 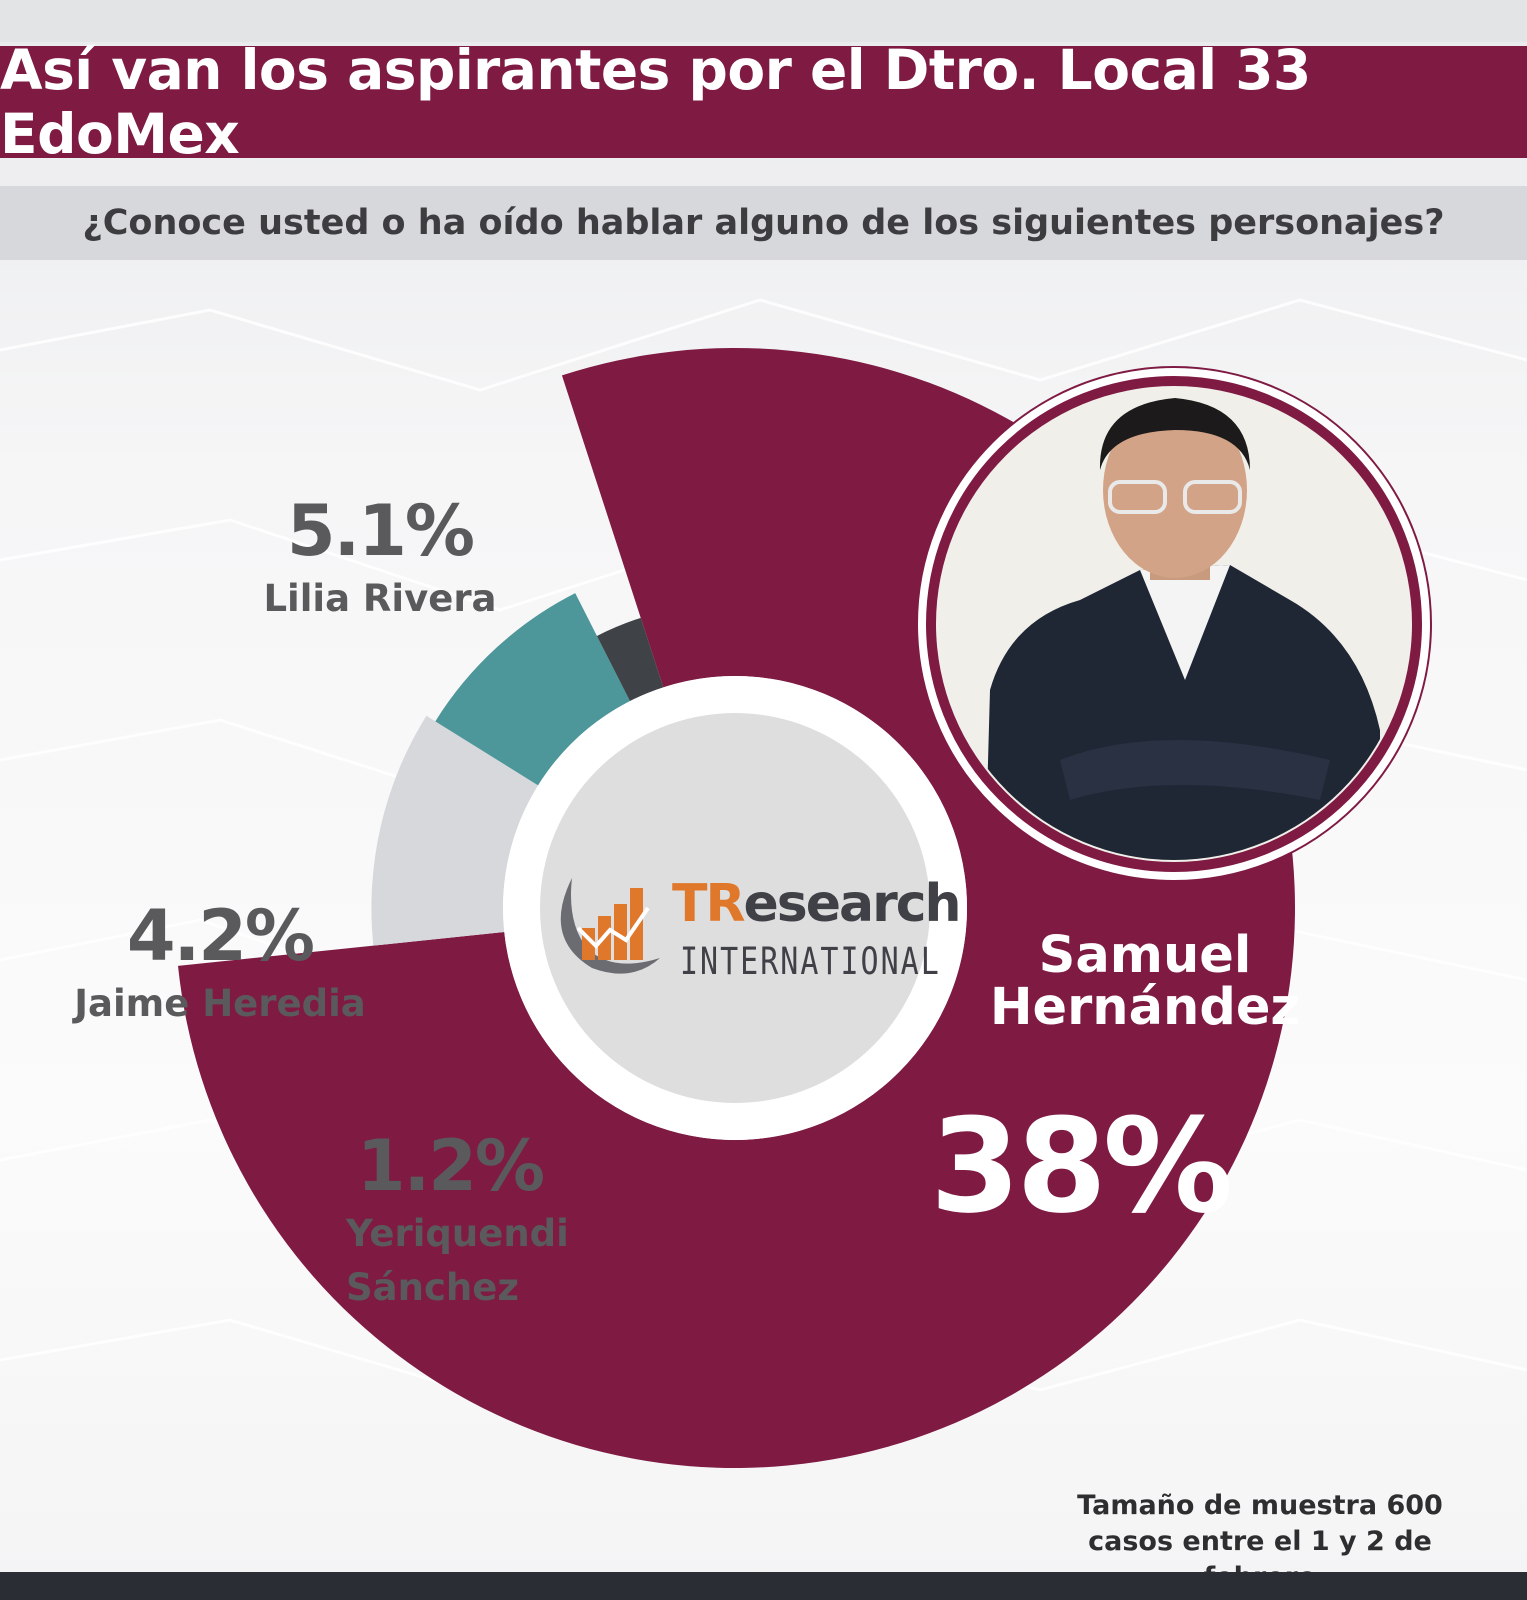 I want to click on label-jaime: 4.2% Jaime Heredia, so click(x=220, y=963).